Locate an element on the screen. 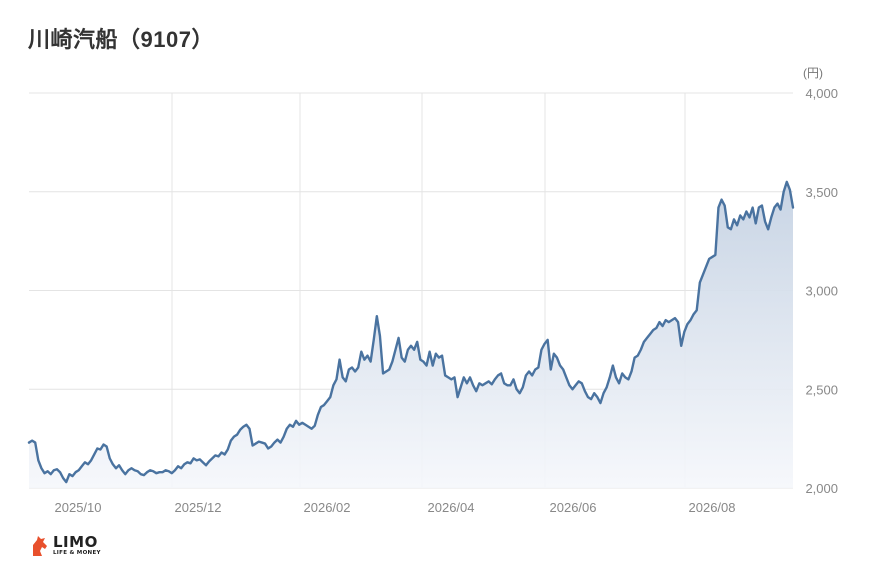  limo-logo: LIMO LIFE & MONEY is located at coordinates (65, 546).